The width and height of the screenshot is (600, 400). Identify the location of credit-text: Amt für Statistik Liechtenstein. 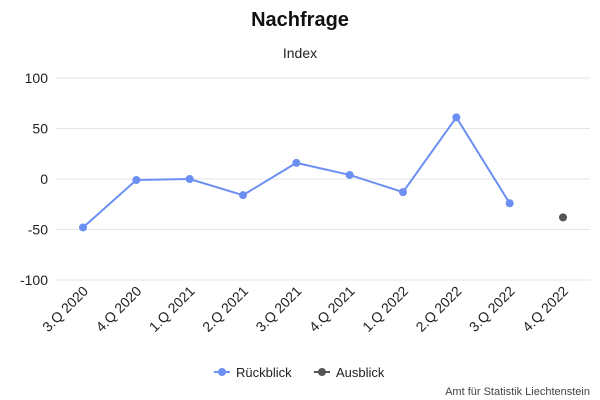
(517, 392).